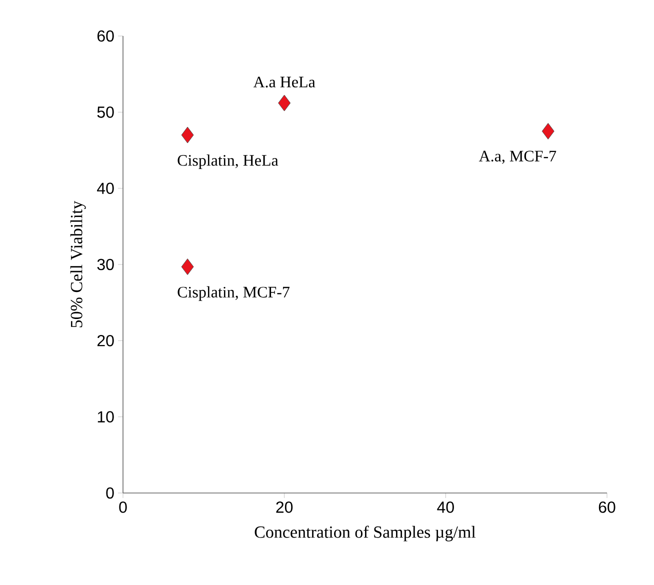 The width and height of the screenshot is (654, 585). Describe the element at coordinates (517, 157) in the screenshot. I see `annotation: A.a, MCF-7` at that location.